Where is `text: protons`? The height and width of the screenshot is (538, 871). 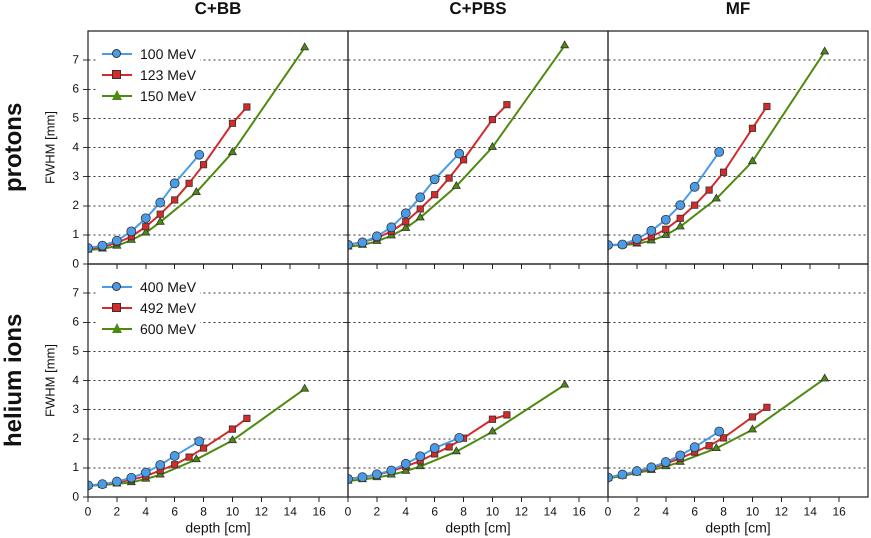 text: protons is located at coordinates (14, 148).